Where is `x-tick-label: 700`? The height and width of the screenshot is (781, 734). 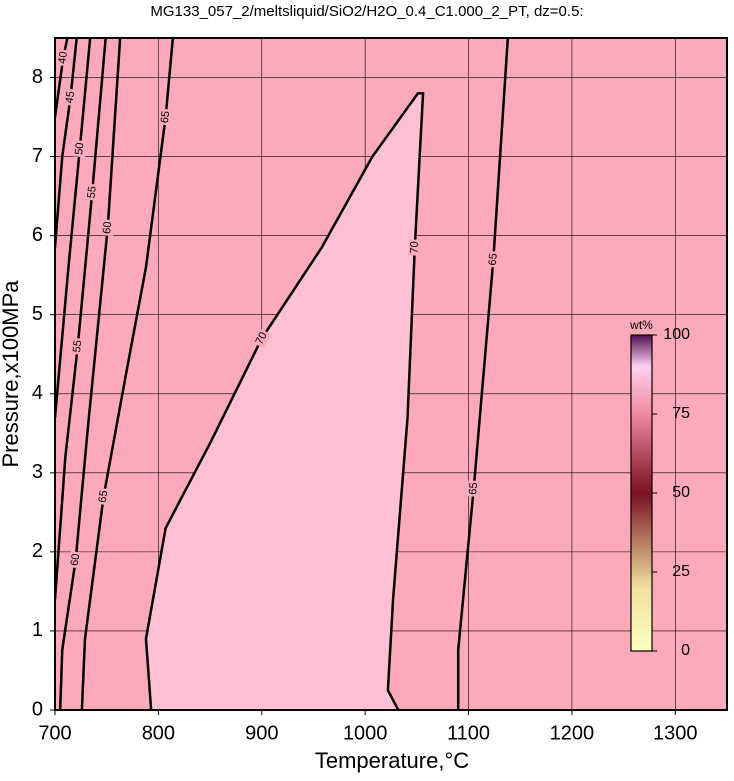 x-tick-label: 700 is located at coordinates (54, 733).